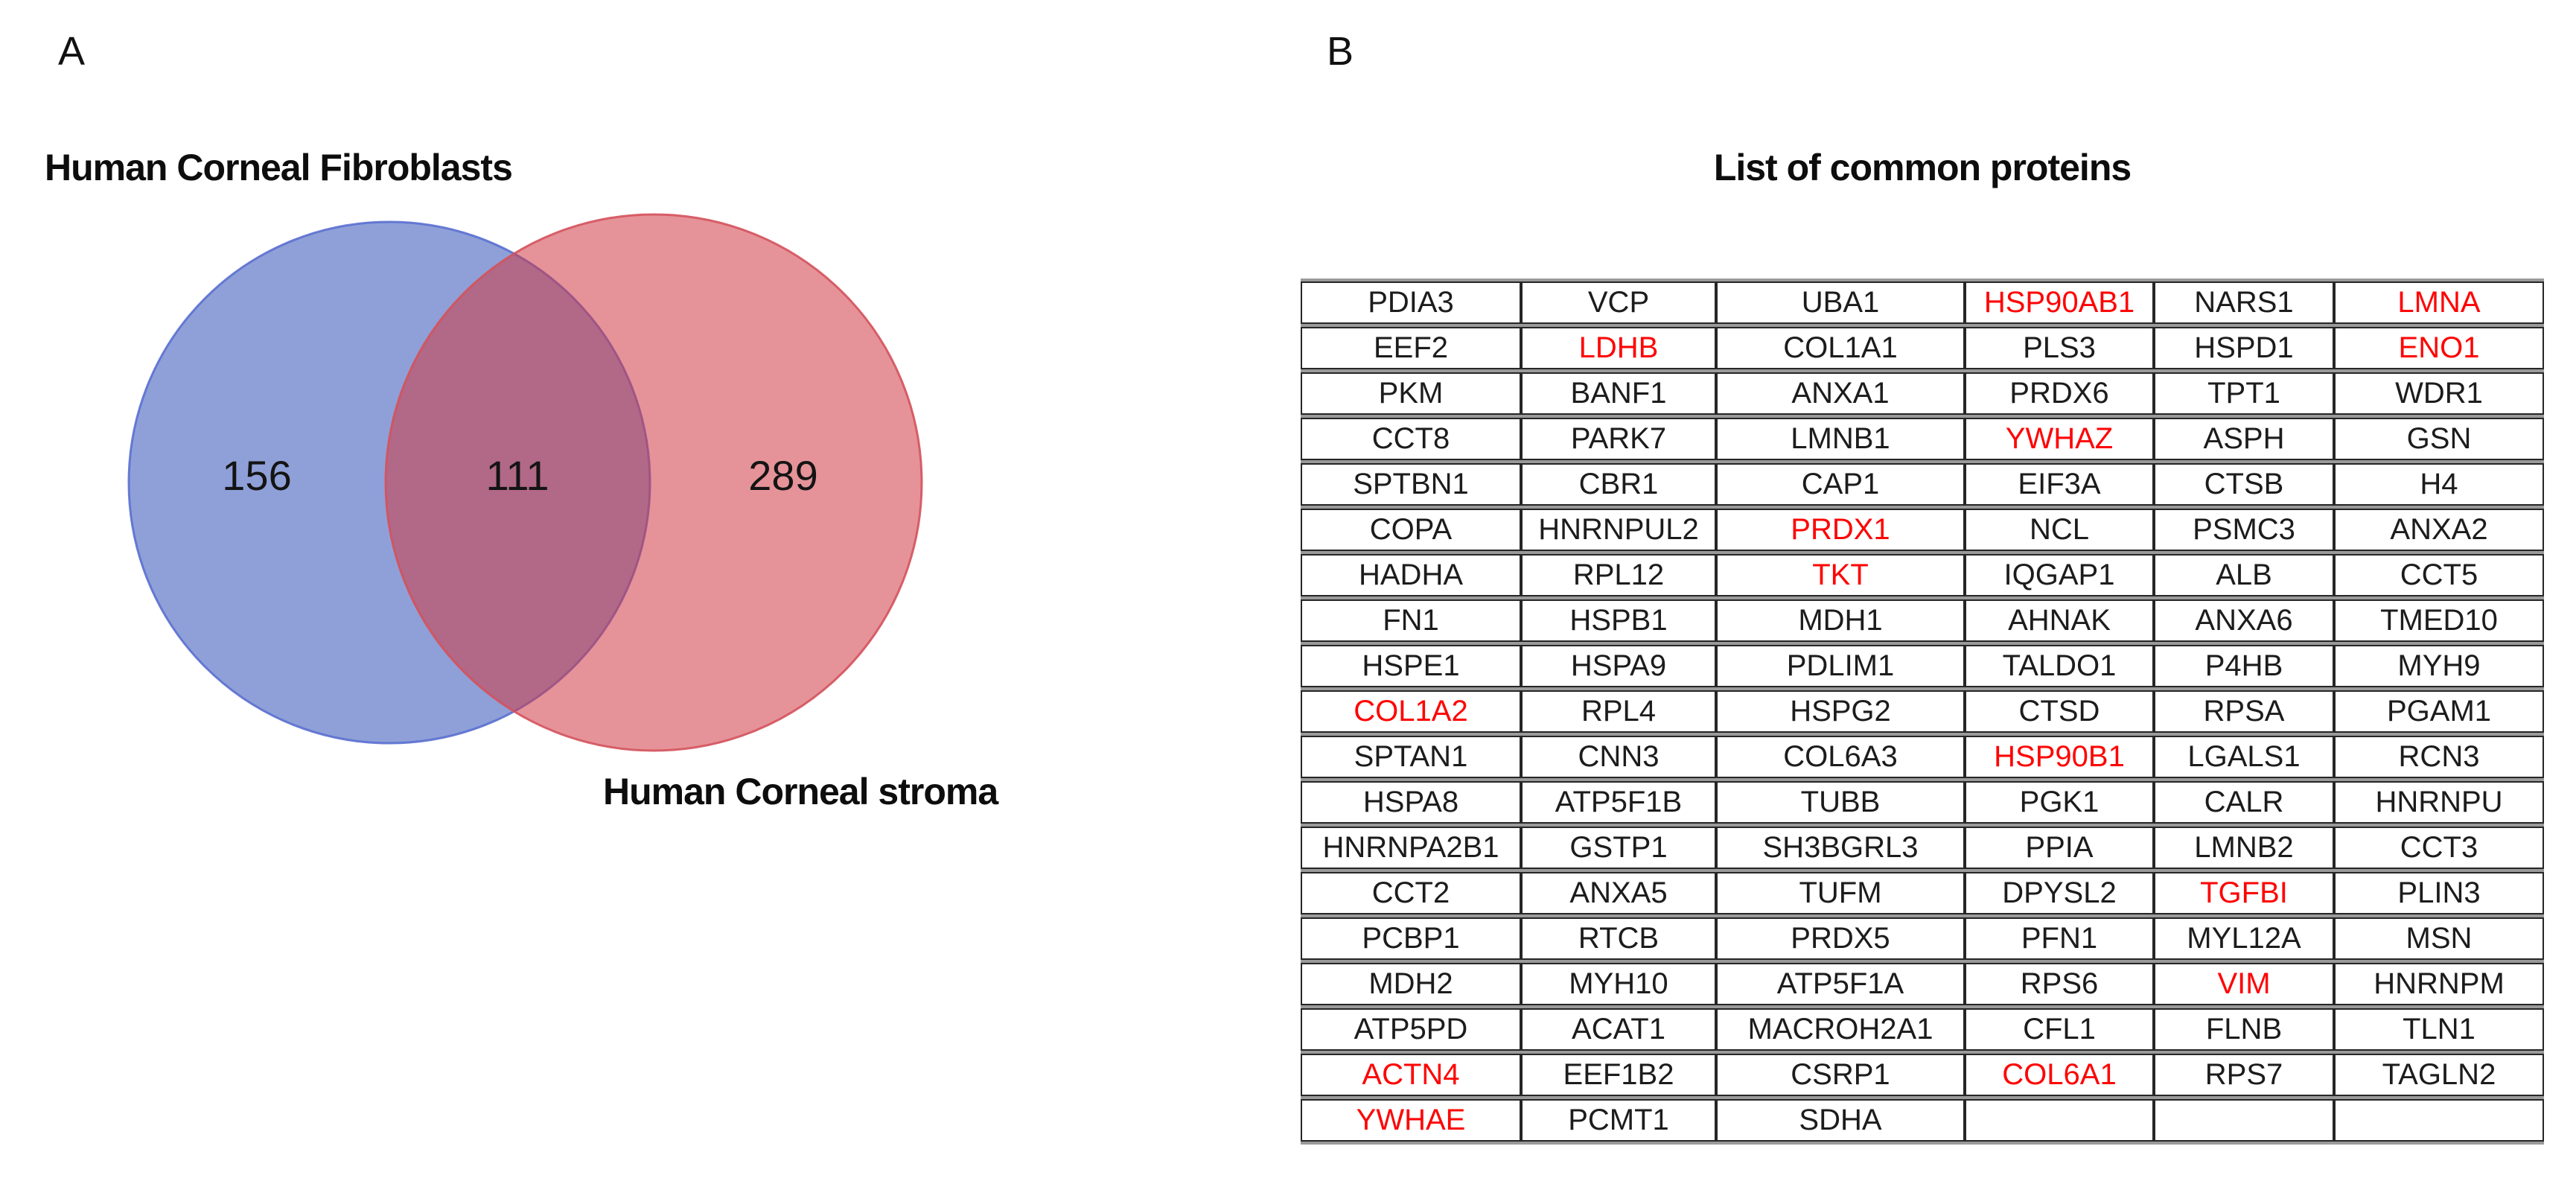 This screenshot has width=2576, height=1184. I want to click on protein-cell: LGALS1, so click(2244, 757).